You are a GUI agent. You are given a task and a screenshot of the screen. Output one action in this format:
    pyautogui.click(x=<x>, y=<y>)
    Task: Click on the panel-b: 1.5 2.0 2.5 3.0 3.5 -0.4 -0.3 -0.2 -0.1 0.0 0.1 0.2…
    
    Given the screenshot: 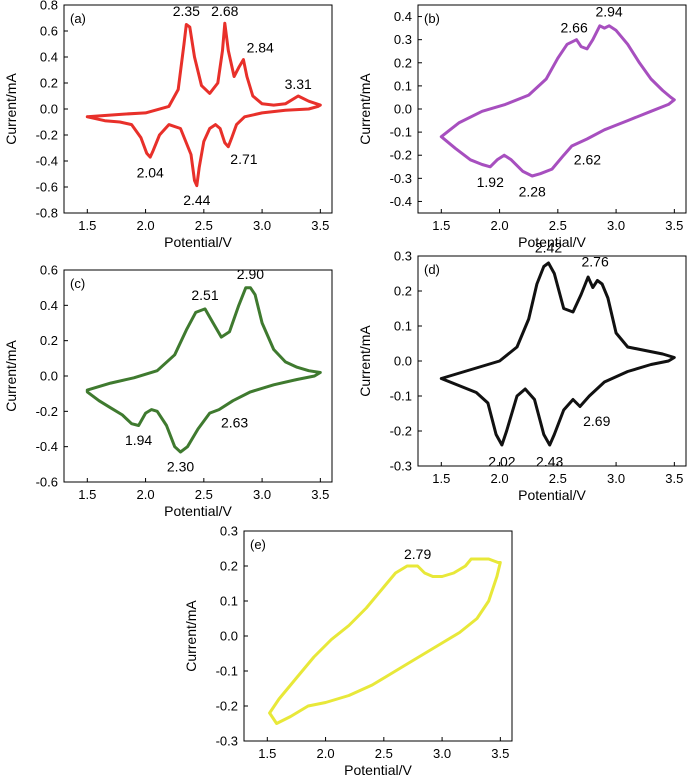 What is the action you would take?
    pyautogui.click(x=522, y=126)
    